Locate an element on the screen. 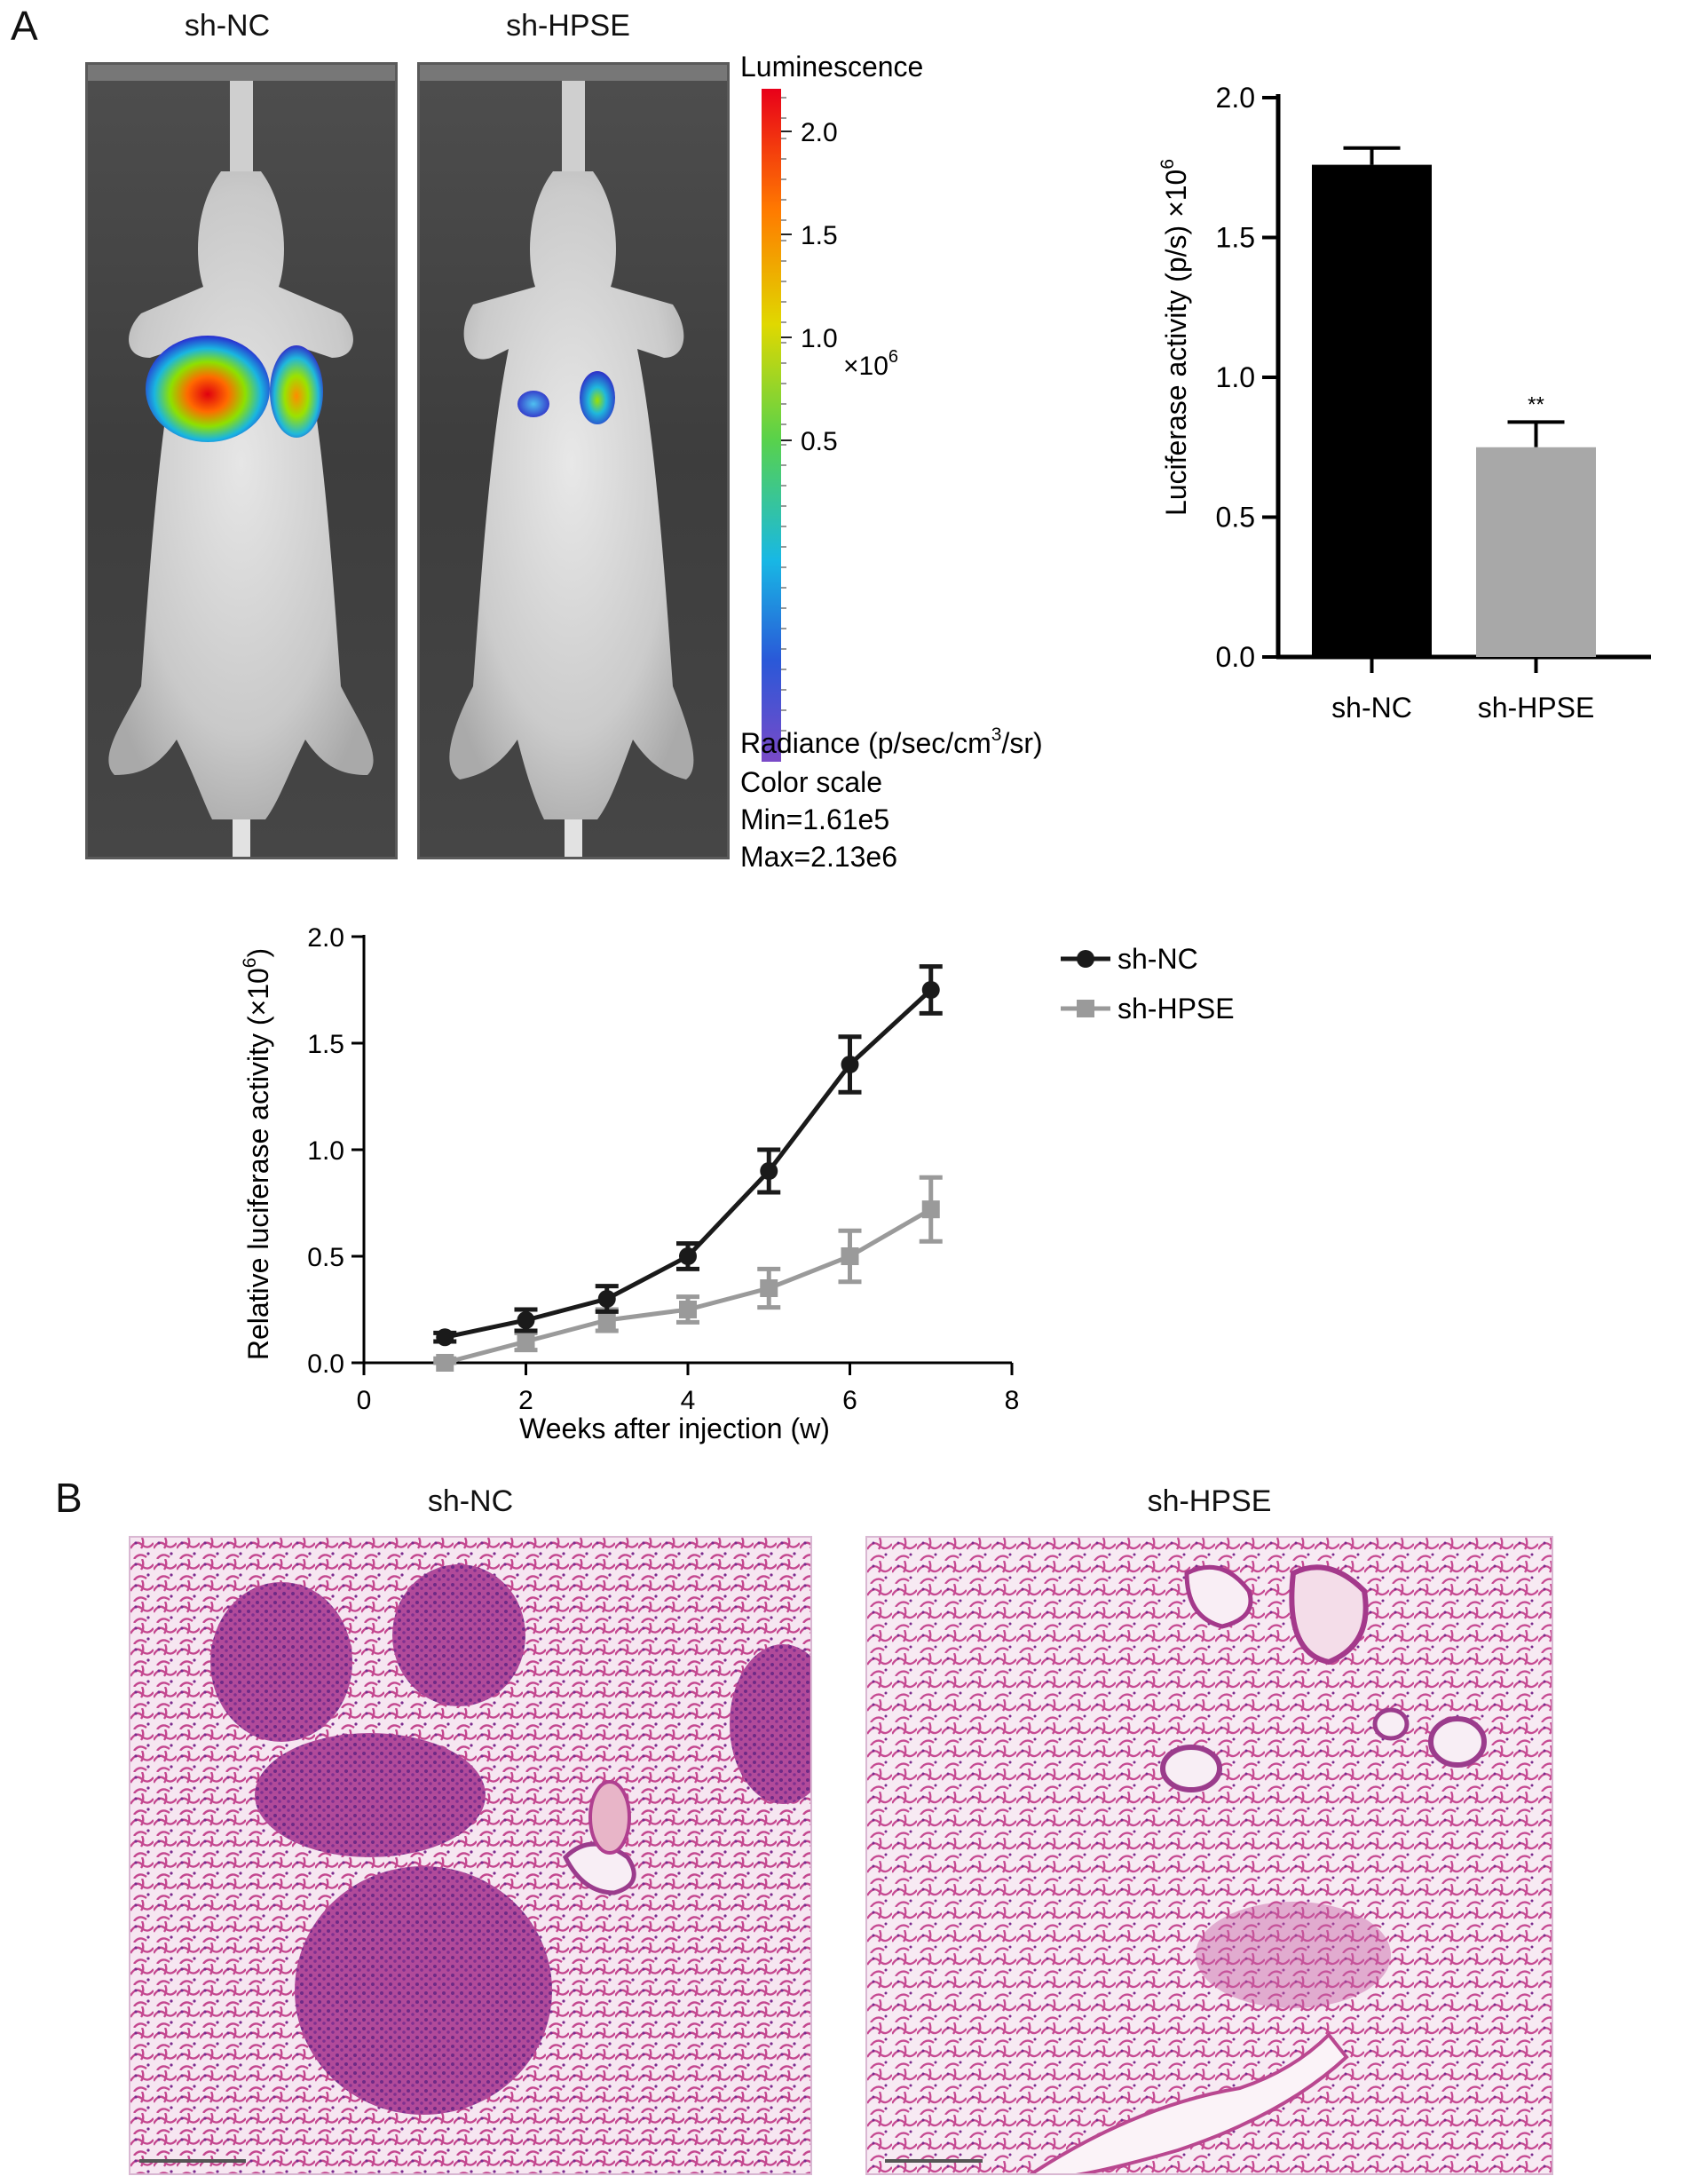 This screenshot has width=1698, height=2184. histology-illustration-sh-nc is located at coordinates (483, 1856).